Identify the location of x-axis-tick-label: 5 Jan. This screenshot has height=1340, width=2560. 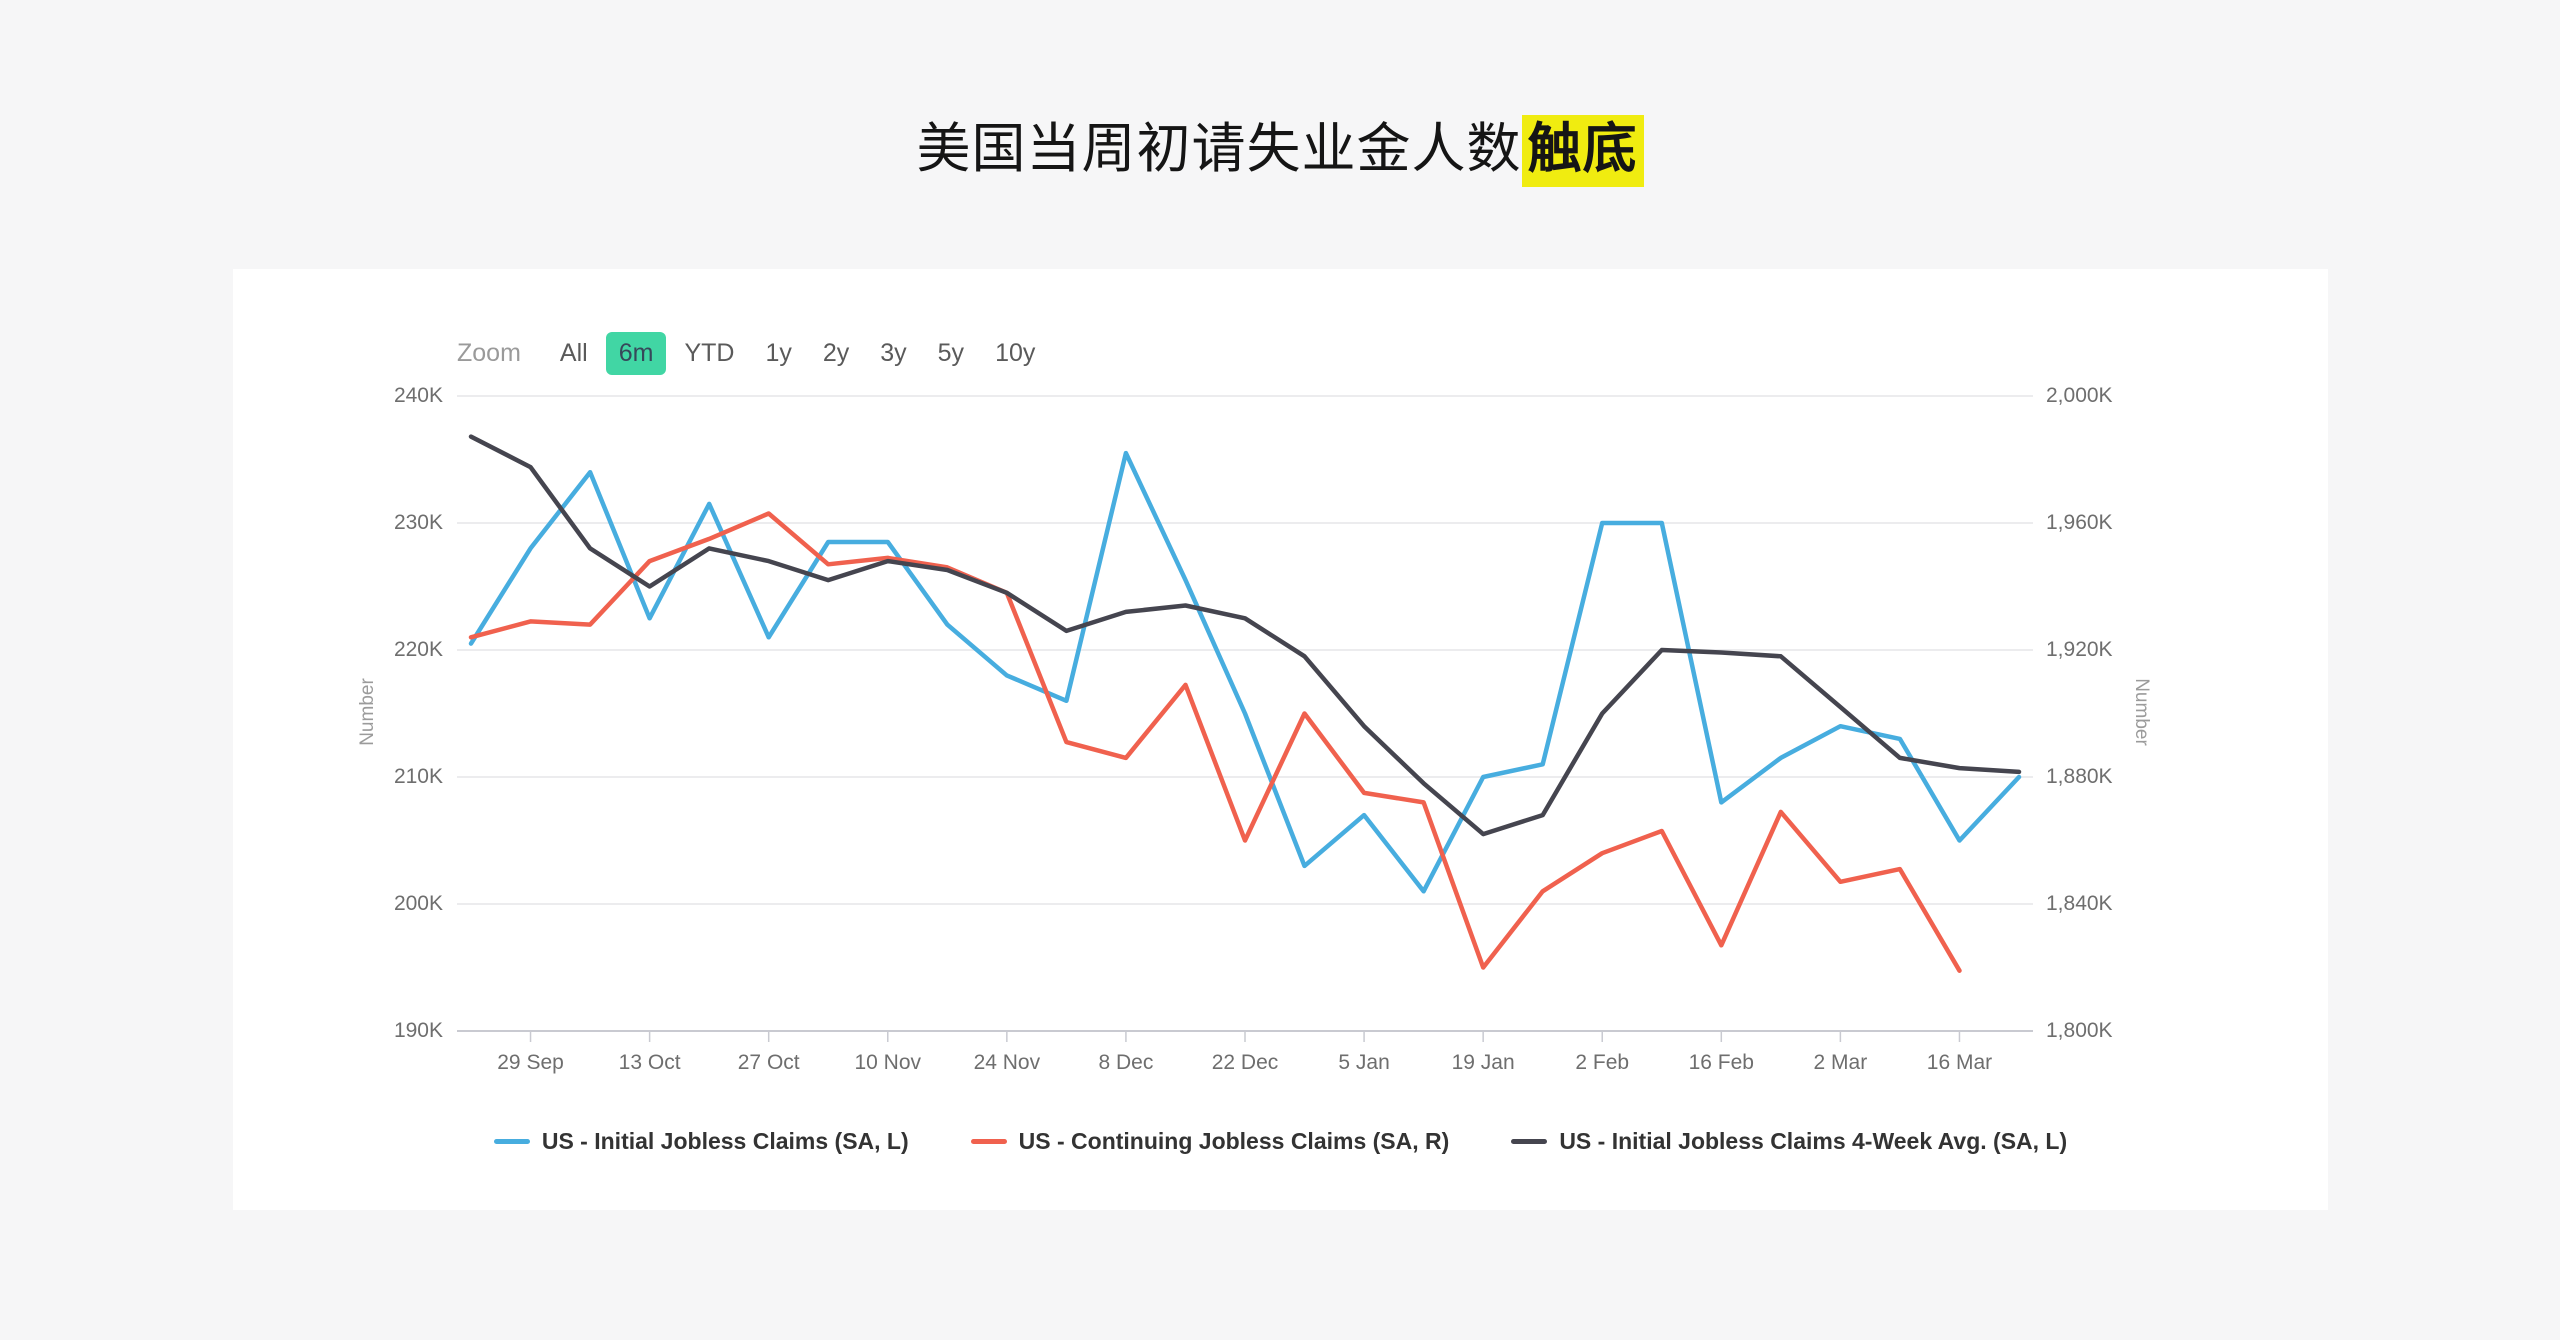
(1364, 1062).